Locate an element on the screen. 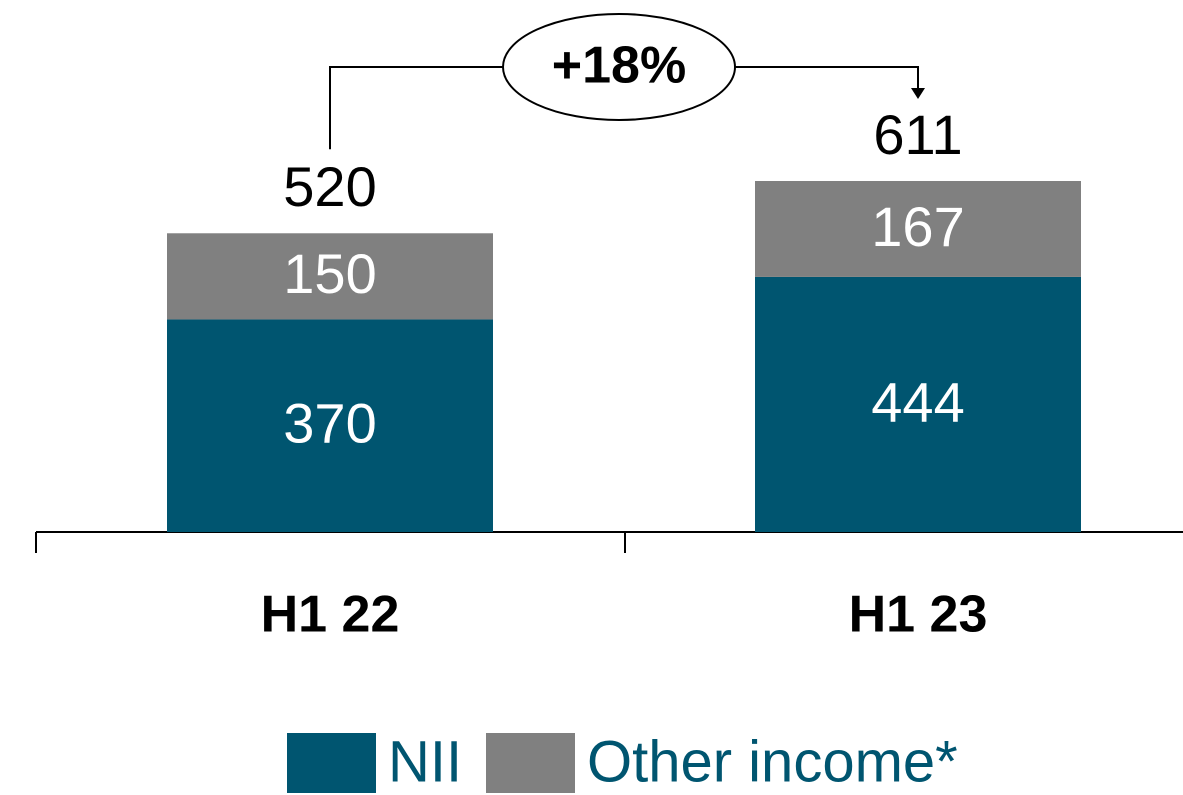 The width and height of the screenshot is (1183, 795). data-label: 150 is located at coordinates (329, 273).